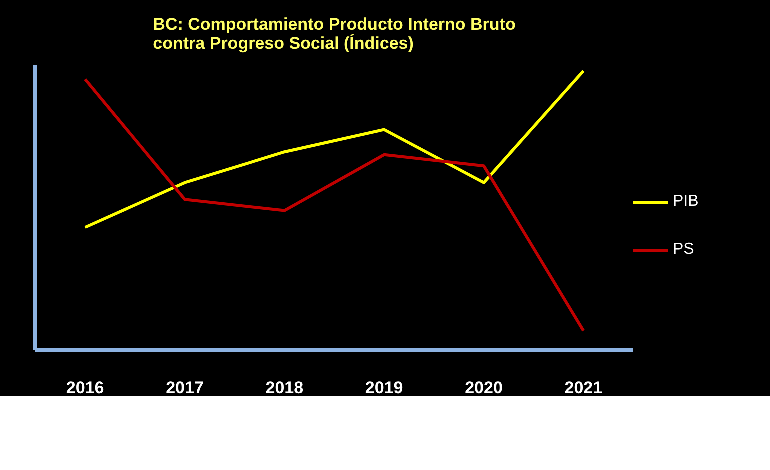 Image resolution: width=770 pixels, height=470 pixels. Describe the element at coordinates (683, 250) in the screenshot. I see `legend-label: PS` at that location.